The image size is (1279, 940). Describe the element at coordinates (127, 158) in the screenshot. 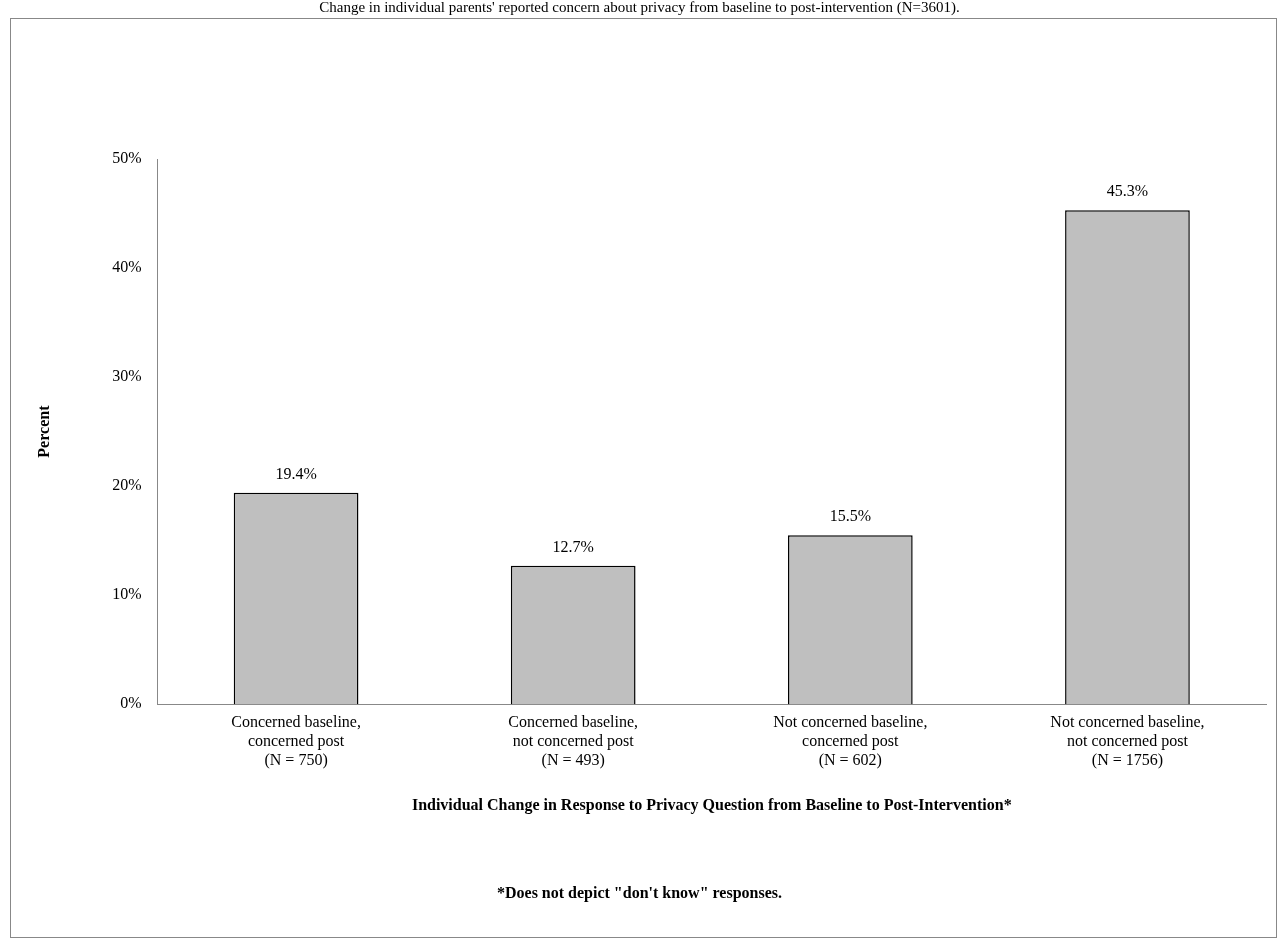

I see `y-tick-label: 50%` at that location.